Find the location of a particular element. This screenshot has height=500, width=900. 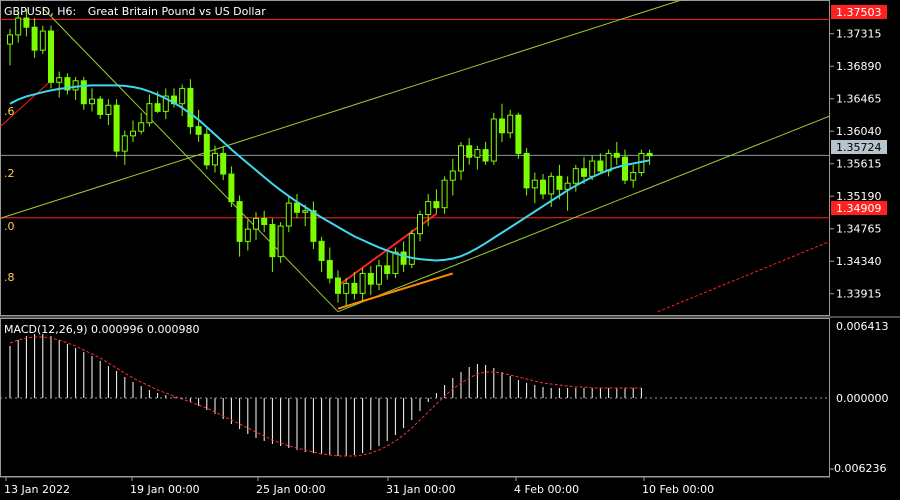

price-tick-label: 1.35615 is located at coordinates (859, 164).